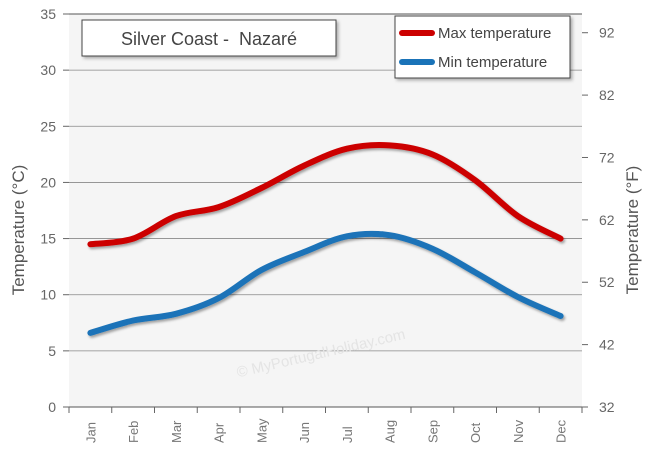 The image size is (650, 450). Describe the element at coordinates (494, 33) in the screenshot. I see `legend-label-max: Max temperature` at that location.